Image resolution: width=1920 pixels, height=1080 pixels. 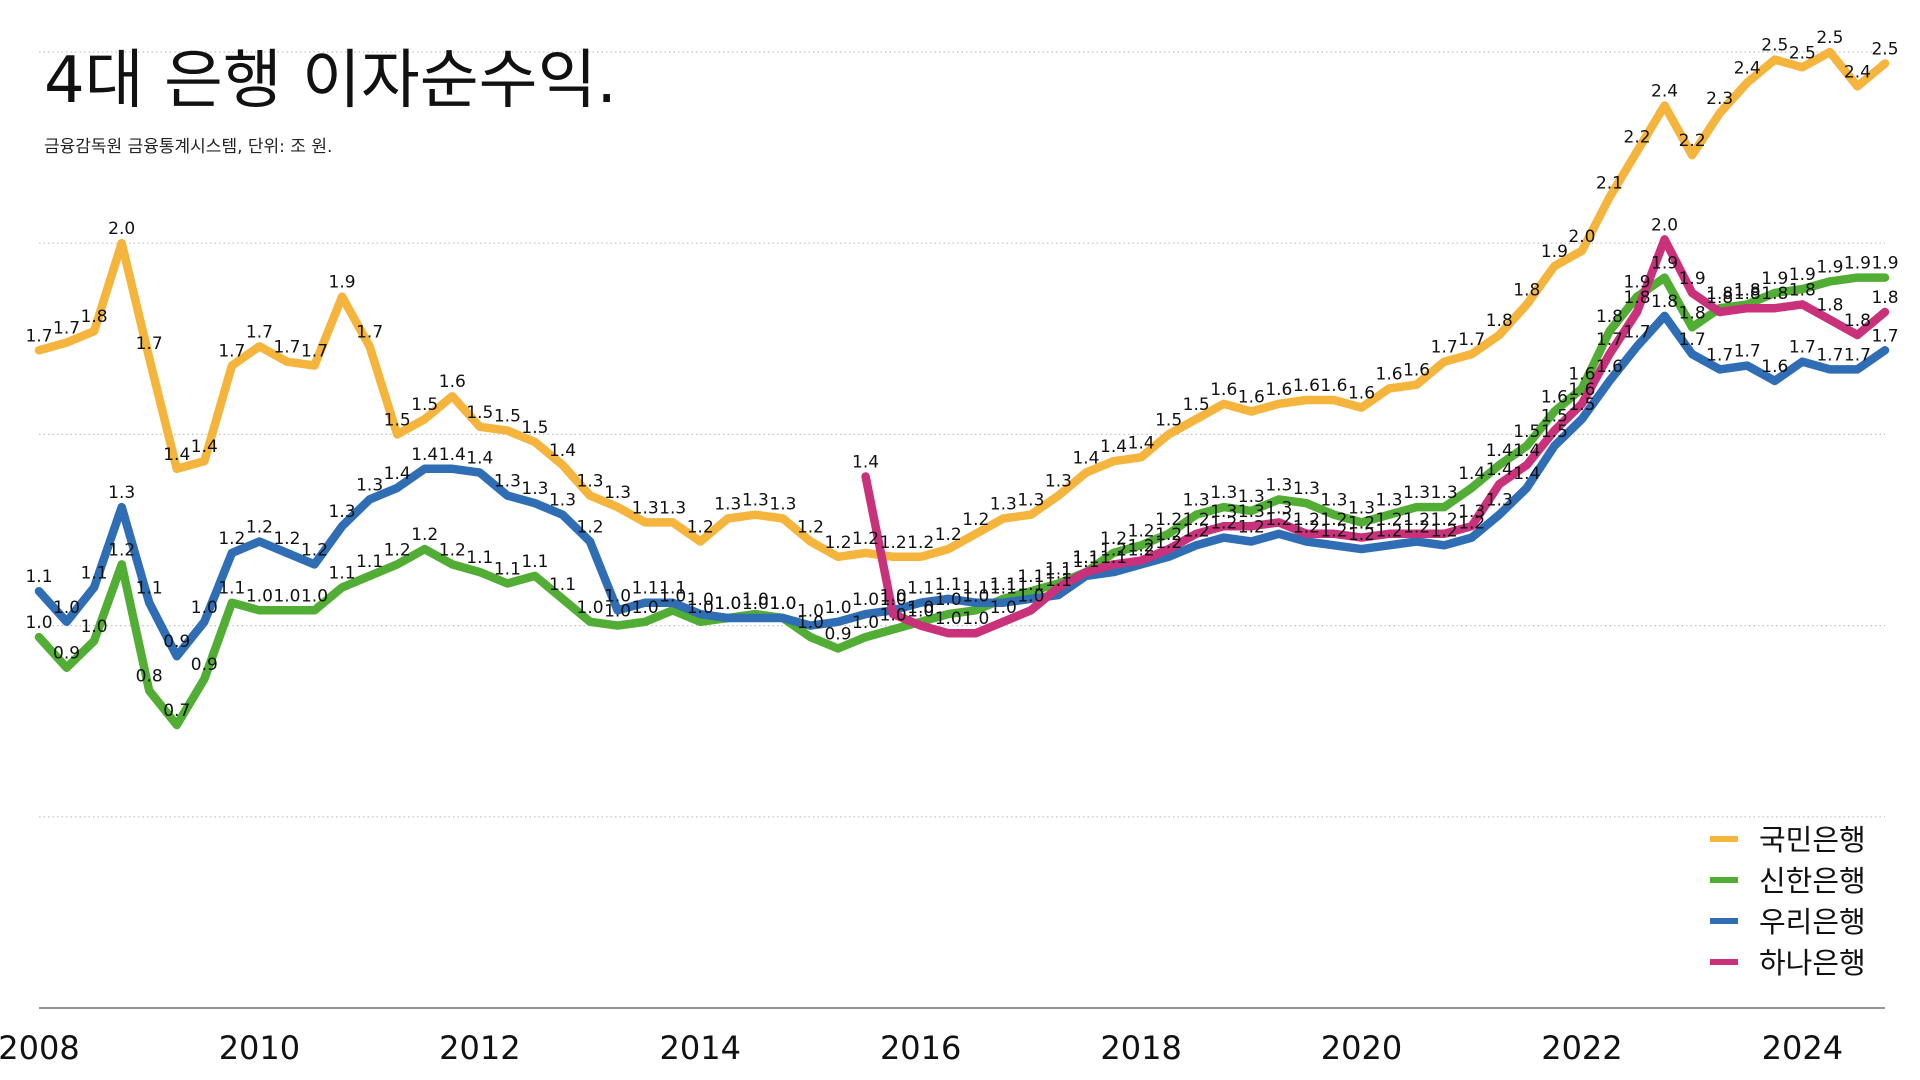 What do you see at coordinates (1637, 137) in the screenshot?
I see `data-label: 2.2` at bounding box center [1637, 137].